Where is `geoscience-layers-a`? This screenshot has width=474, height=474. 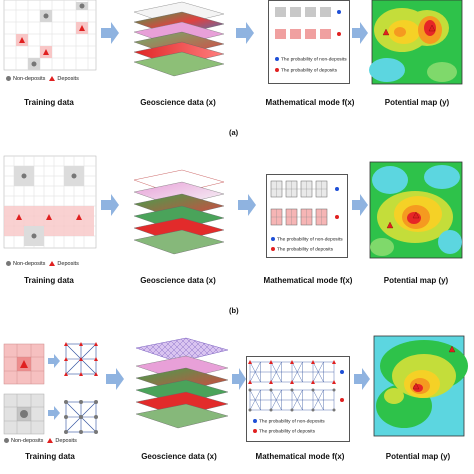 geoscience-layers-a is located at coordinates (179, 39).